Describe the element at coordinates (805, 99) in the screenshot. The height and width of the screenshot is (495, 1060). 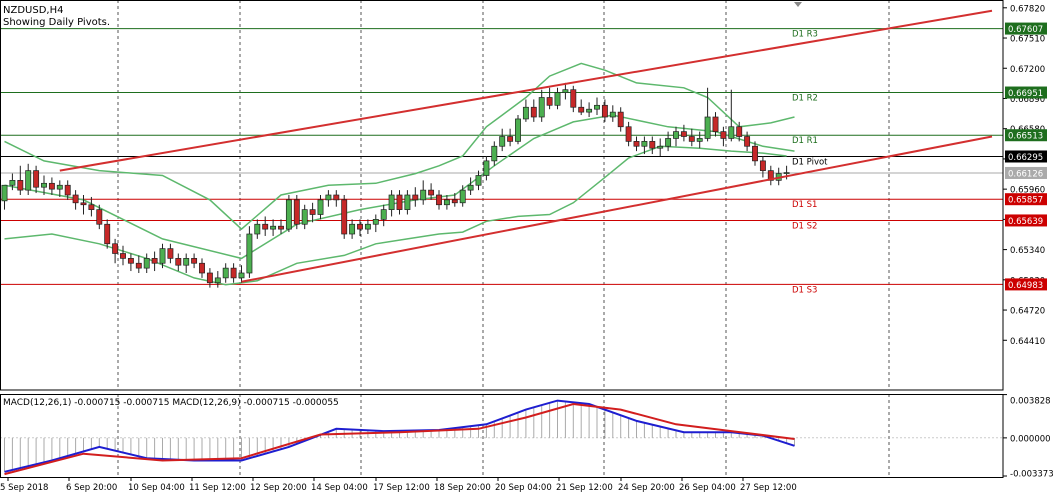
I see `pivot-label: D1 R2` at that location.